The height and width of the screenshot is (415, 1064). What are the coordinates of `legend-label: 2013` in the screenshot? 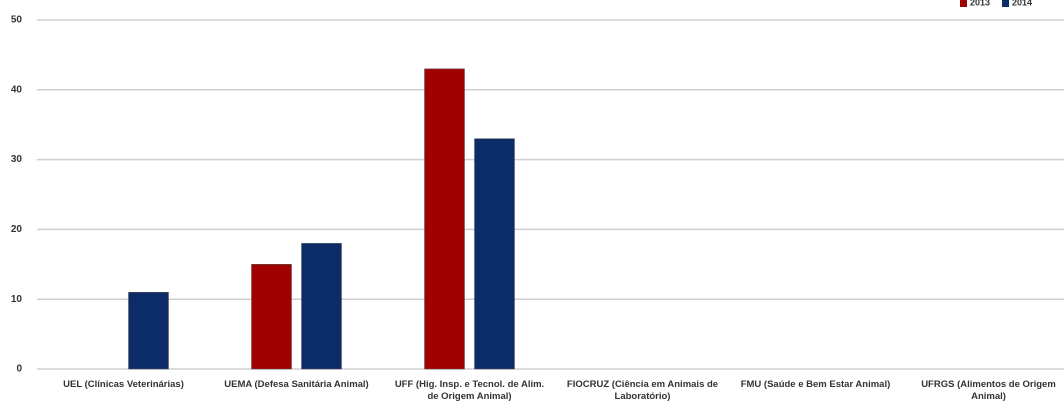 It's located at (980, 3).